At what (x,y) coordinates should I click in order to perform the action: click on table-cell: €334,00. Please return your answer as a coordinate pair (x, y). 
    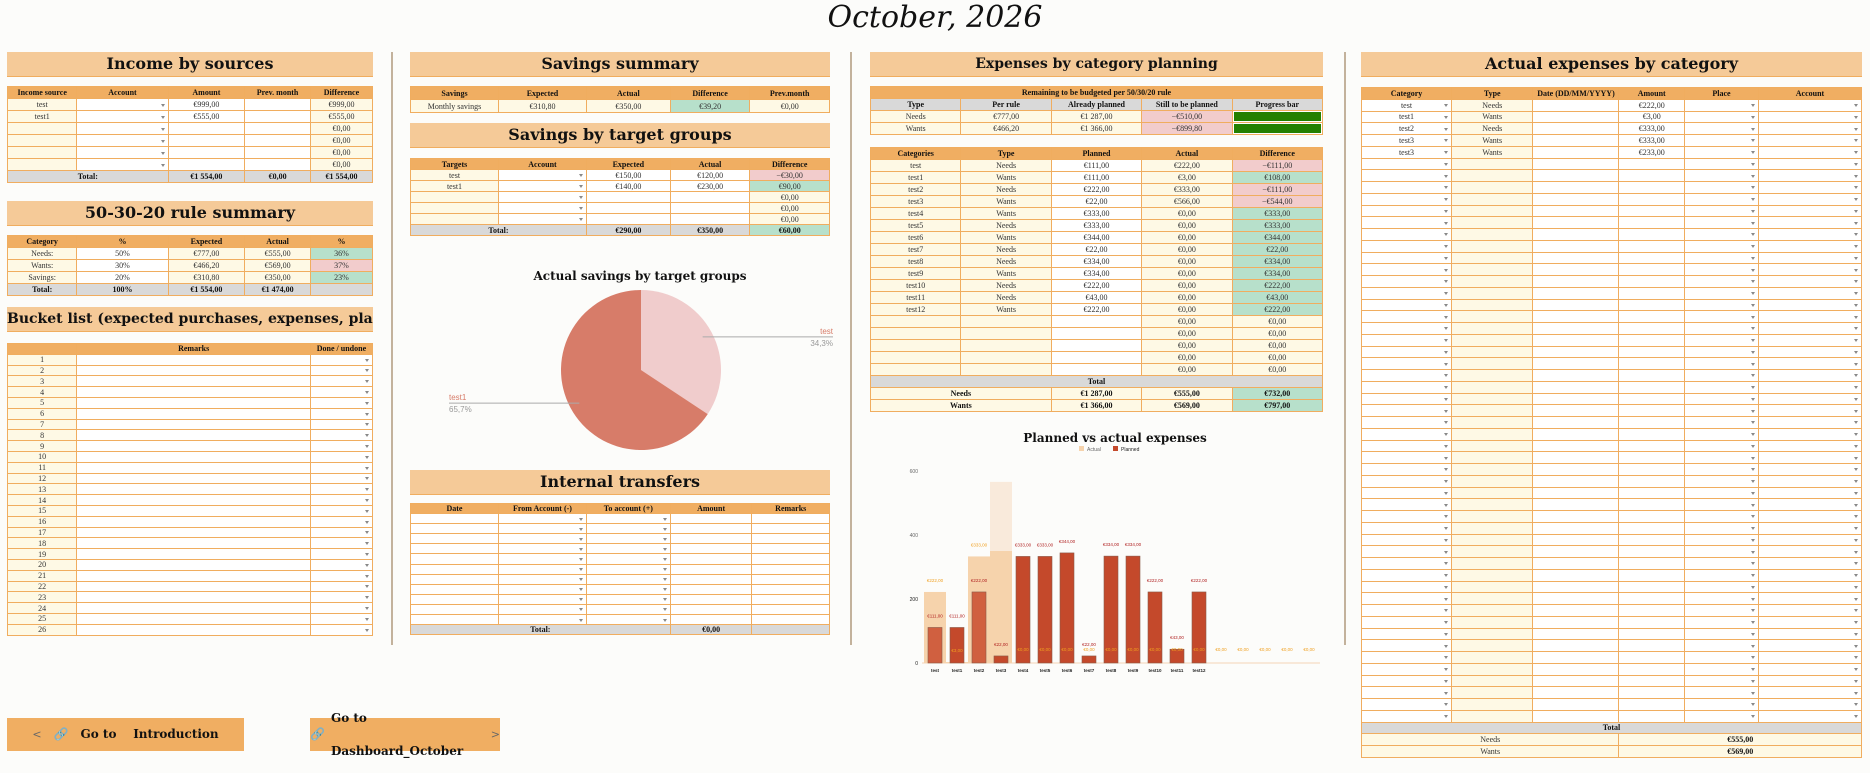
    Looking at the image, I should click on (1096, 261).